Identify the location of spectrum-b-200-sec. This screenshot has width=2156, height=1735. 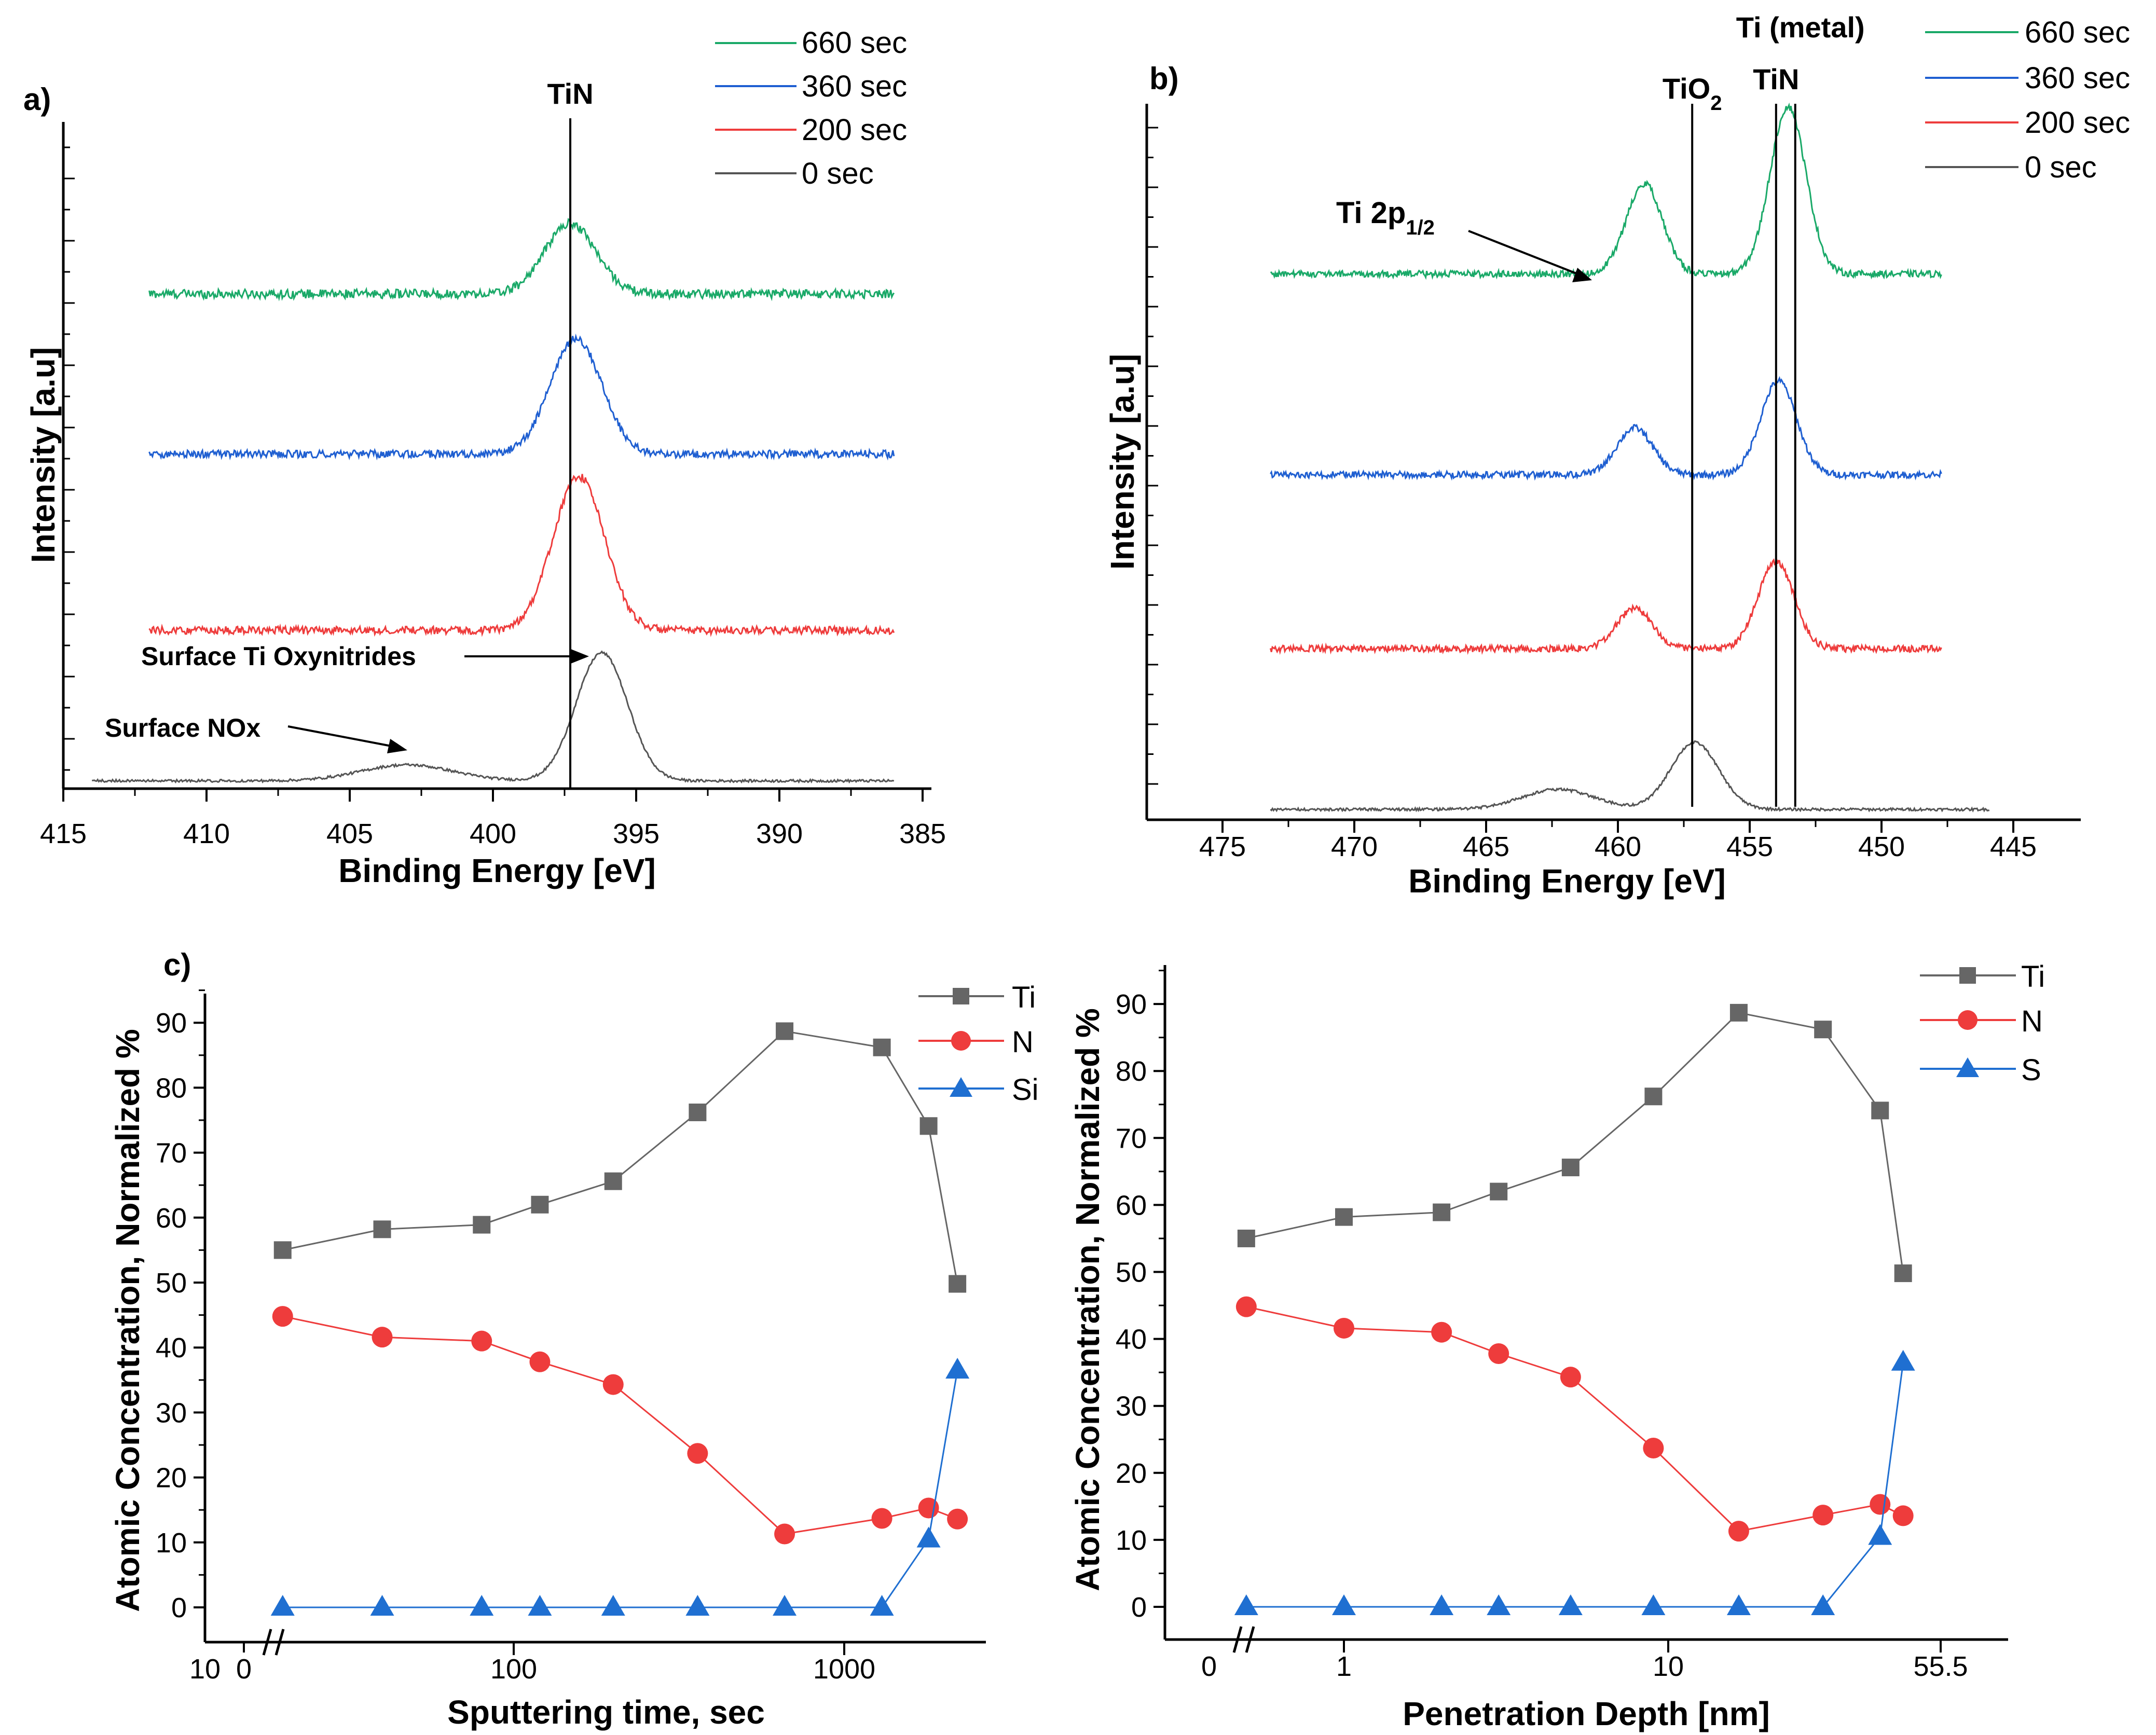
(1605, 606).